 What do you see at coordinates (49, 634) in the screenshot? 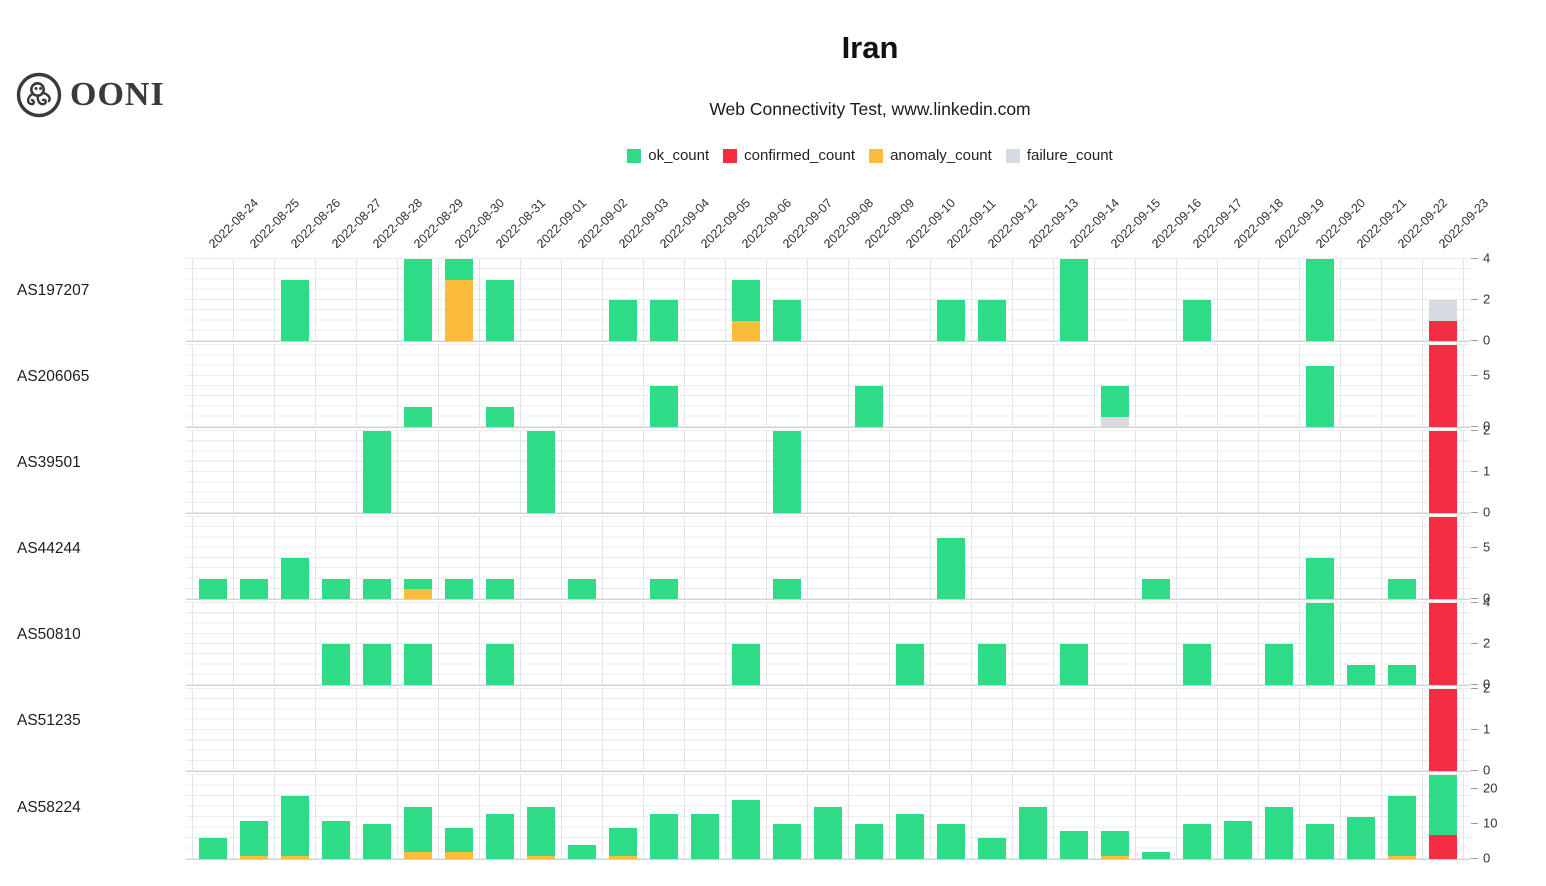
I see `row-label-AS50810: AS50810` at bounding box center [49, 634].